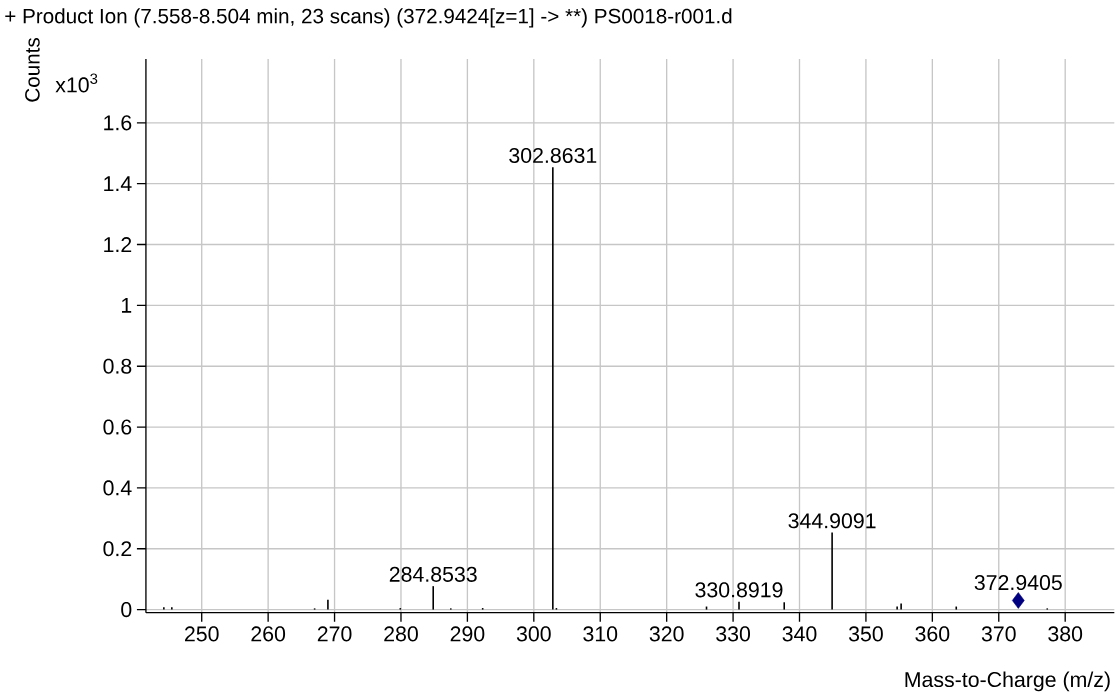 The width and height of the screenshot is (1115, 697). I want to click on x-tick-label: 260, so click(268, 634).